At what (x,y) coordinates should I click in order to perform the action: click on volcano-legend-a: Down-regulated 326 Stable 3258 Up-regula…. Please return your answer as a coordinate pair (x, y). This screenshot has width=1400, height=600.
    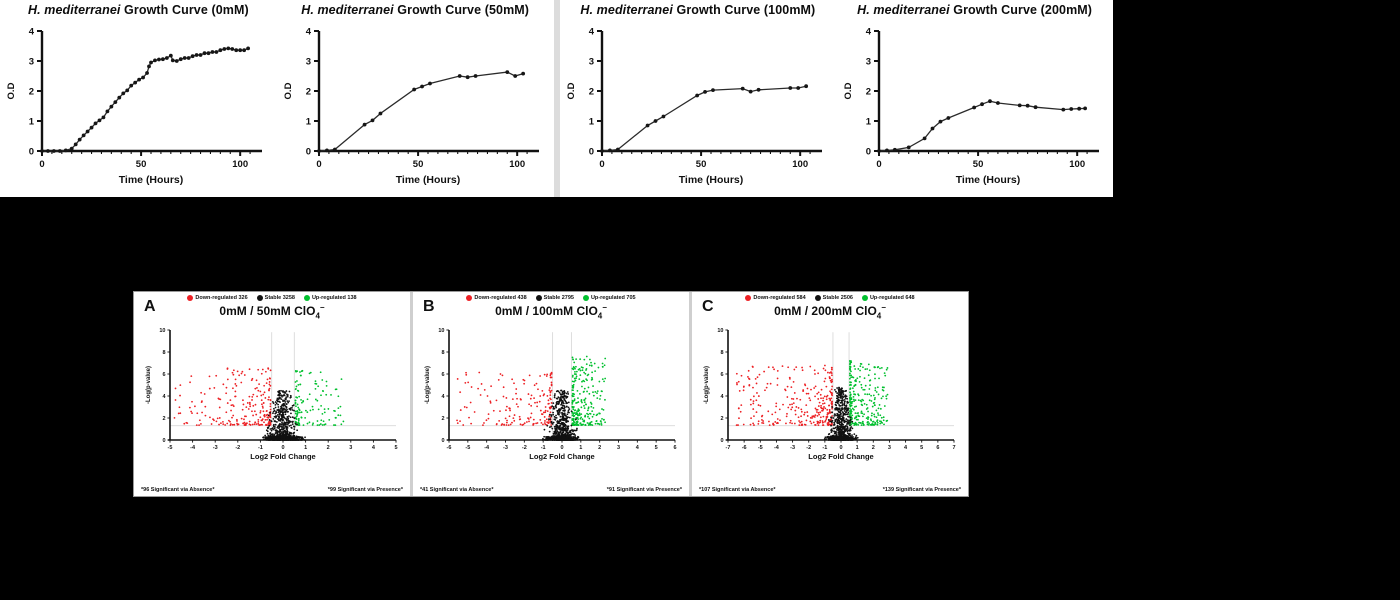
    Looking at the image, I should click on (272, 298).